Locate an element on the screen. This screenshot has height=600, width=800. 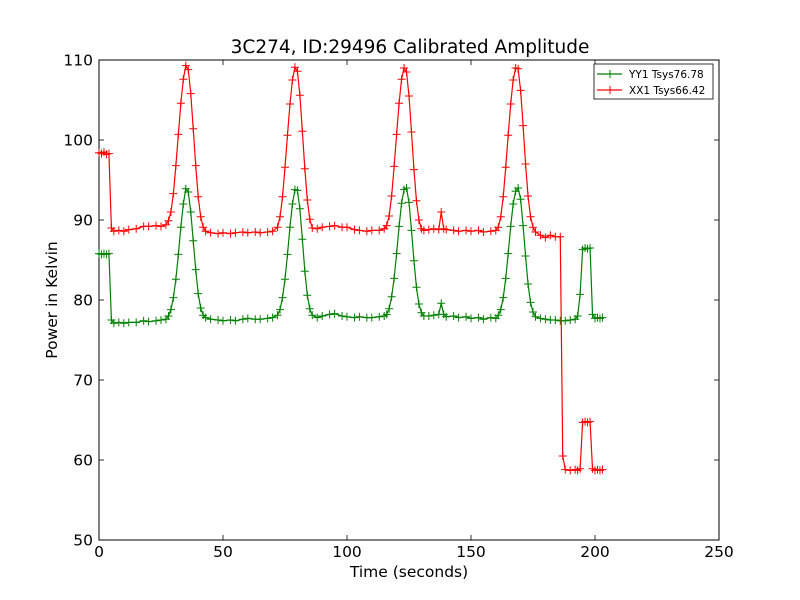
x-tick-label: 50 is located at coordinates (223, 552).